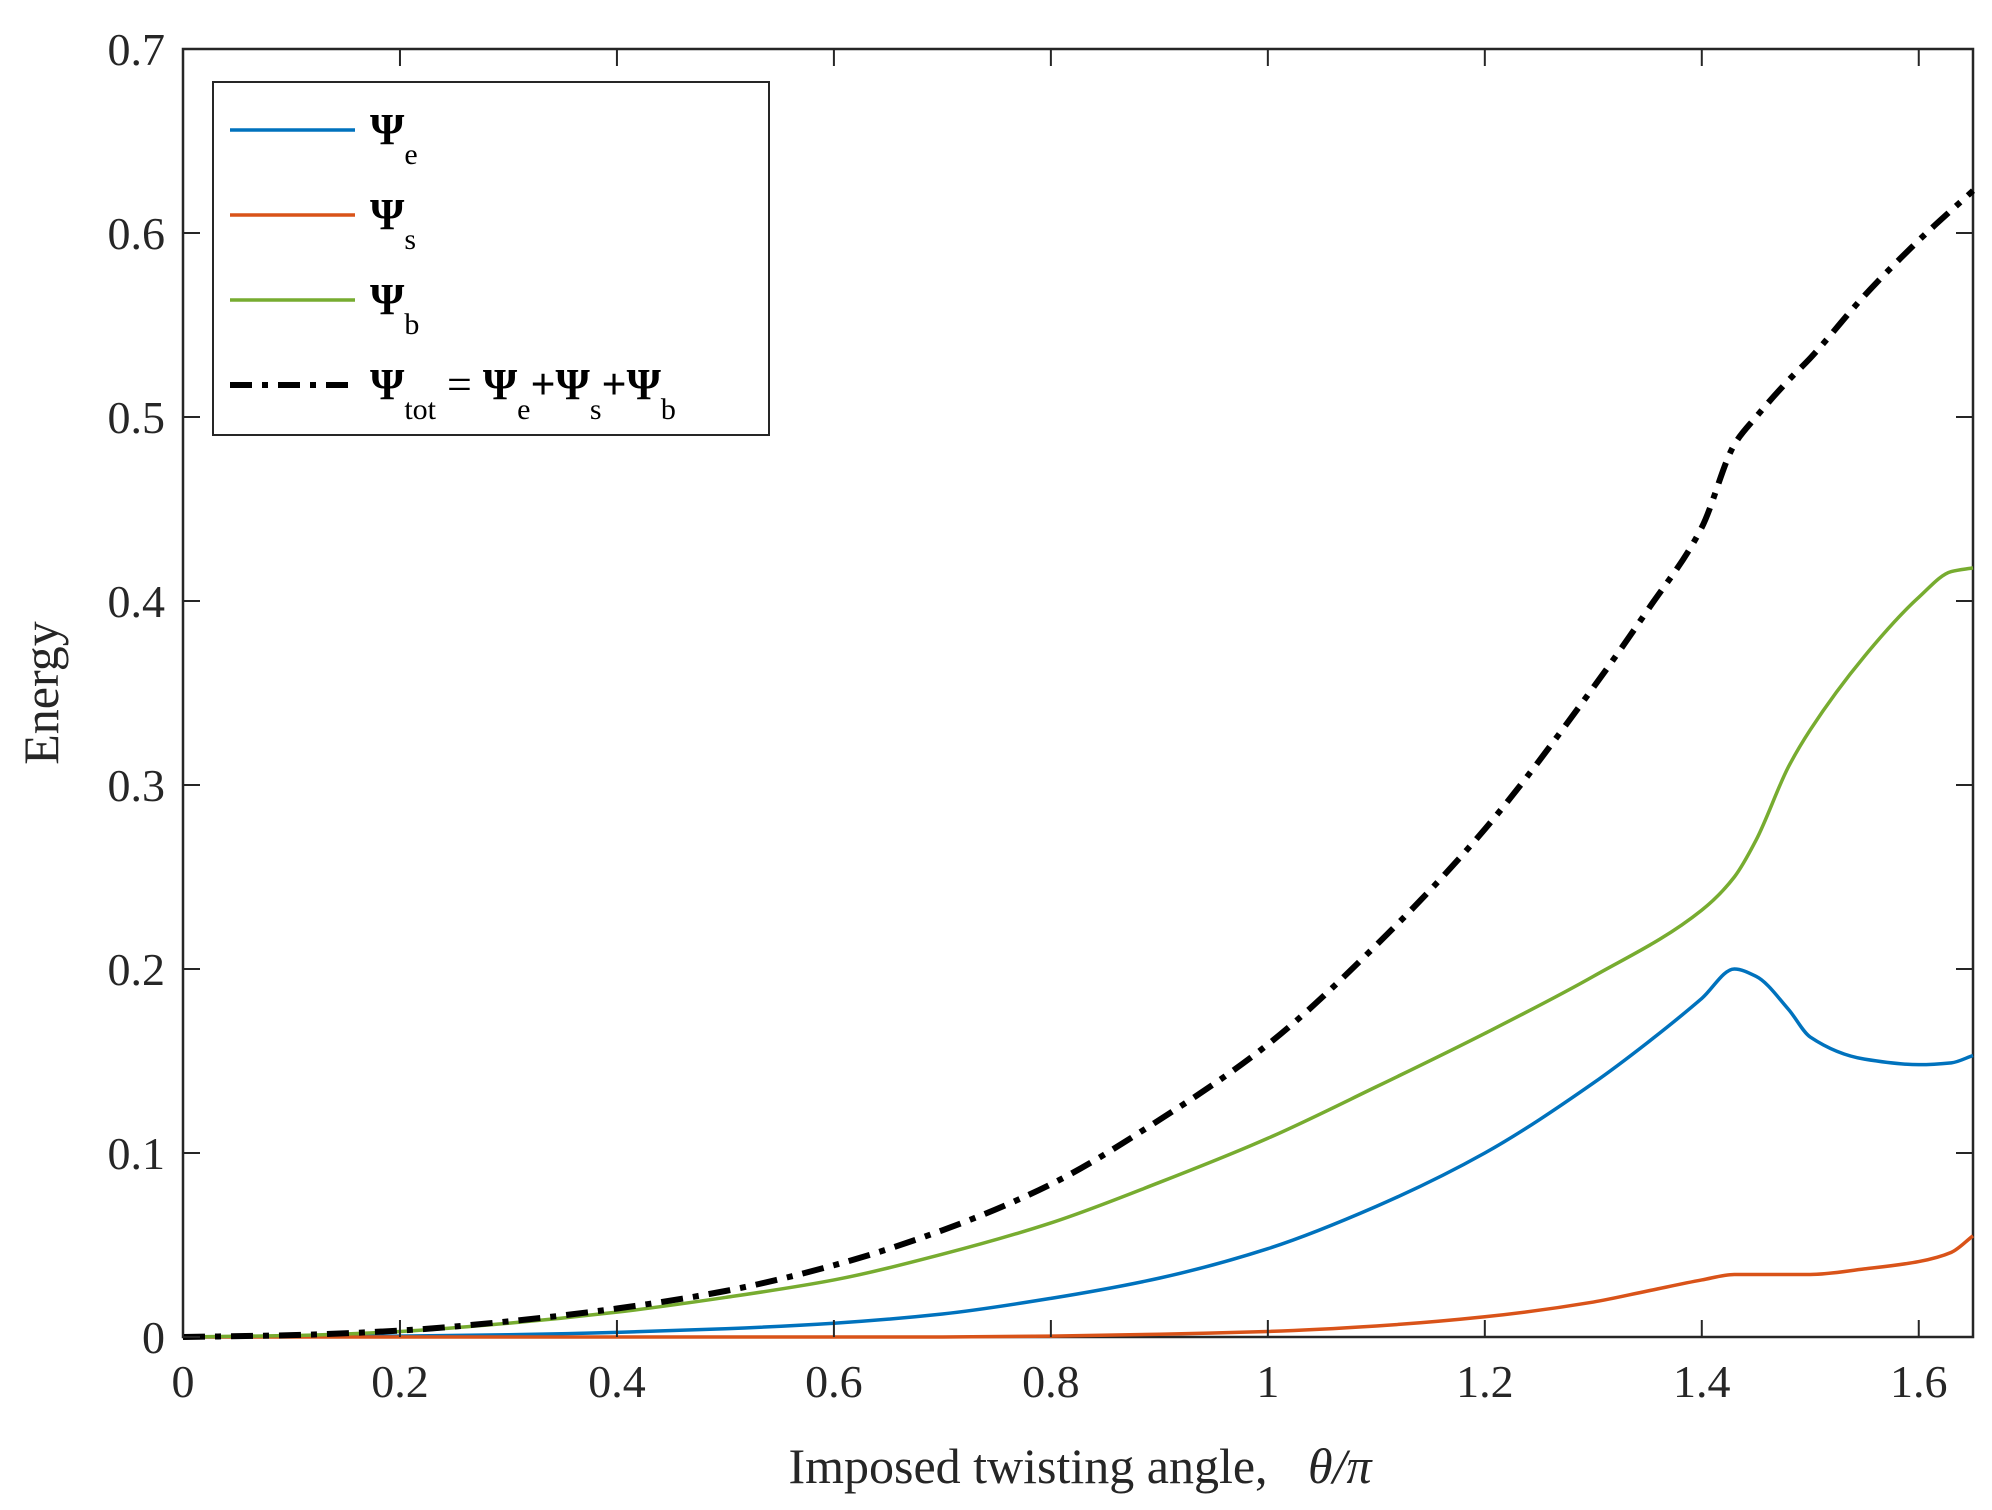  I want to click on y-tick-label: 0.5, so click(137, 417).